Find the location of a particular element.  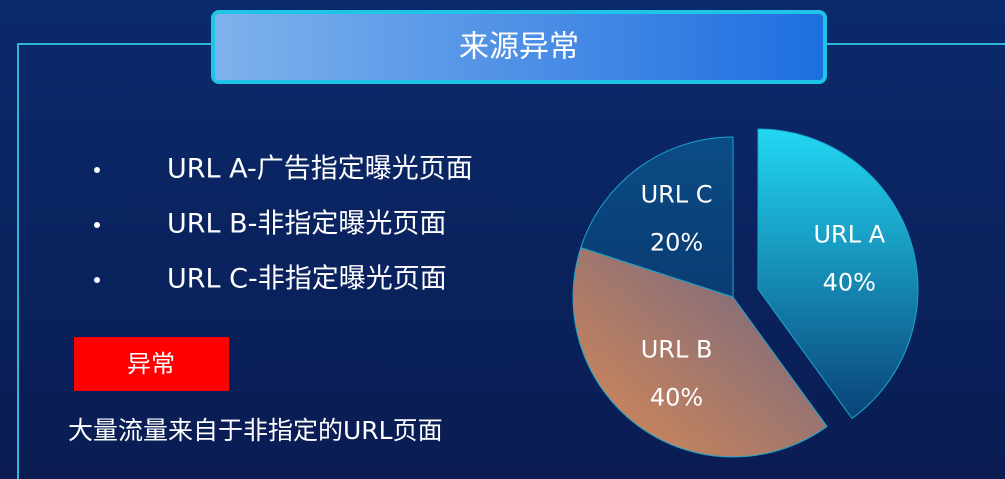

bullet-text: URL A-广告指定曝光页面 is located at coordinates (320, 169).